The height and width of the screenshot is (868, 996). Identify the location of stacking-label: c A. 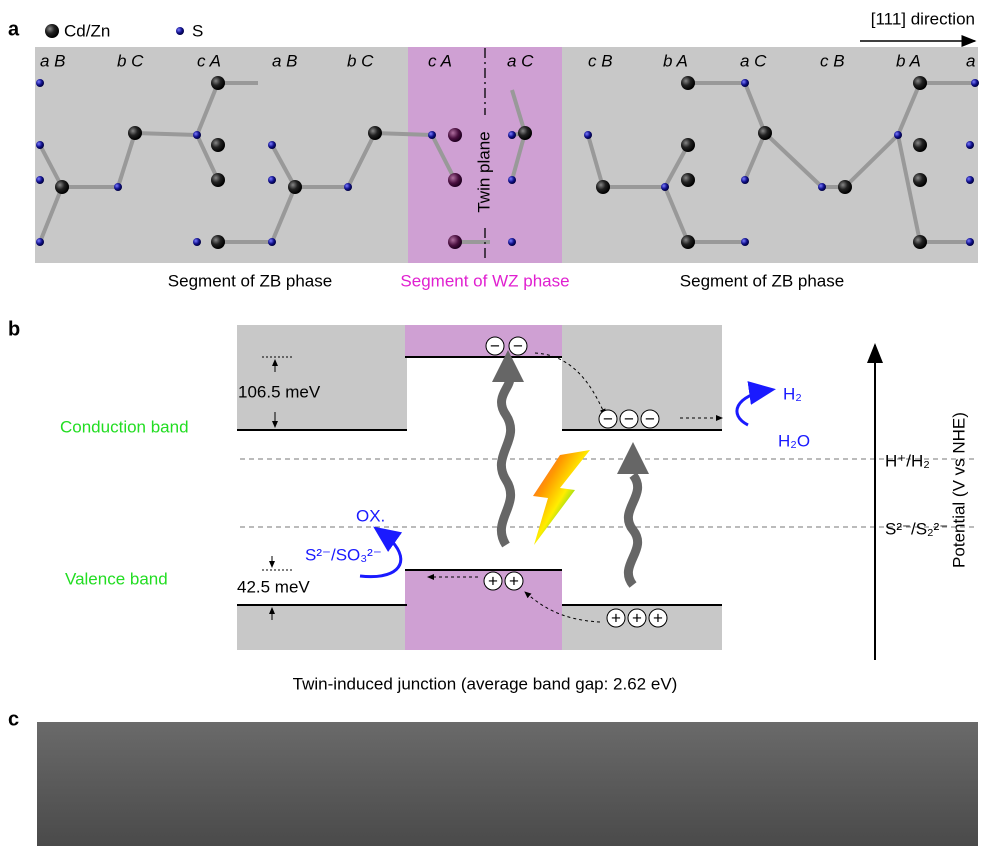
(209, 60).